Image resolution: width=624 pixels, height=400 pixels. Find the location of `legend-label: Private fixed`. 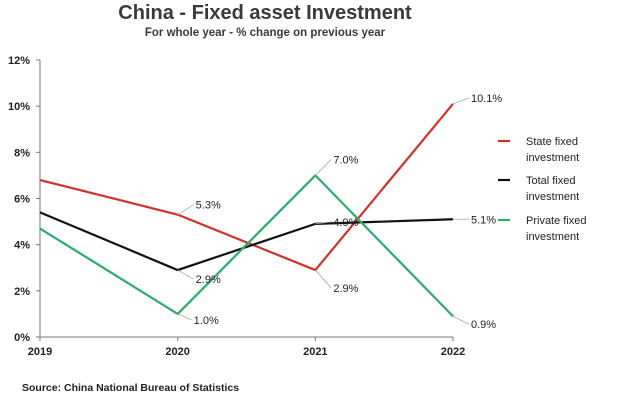

legend-label: Private fixed is located at coordinates (556, 221).